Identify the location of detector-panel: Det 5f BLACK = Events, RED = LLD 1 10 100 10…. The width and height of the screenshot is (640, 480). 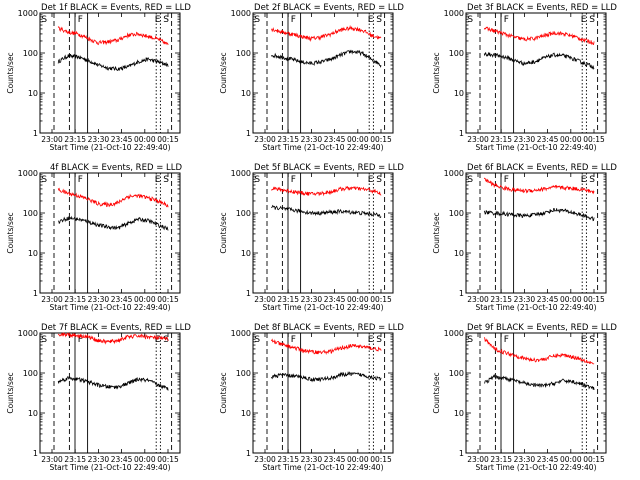
(311, 237).